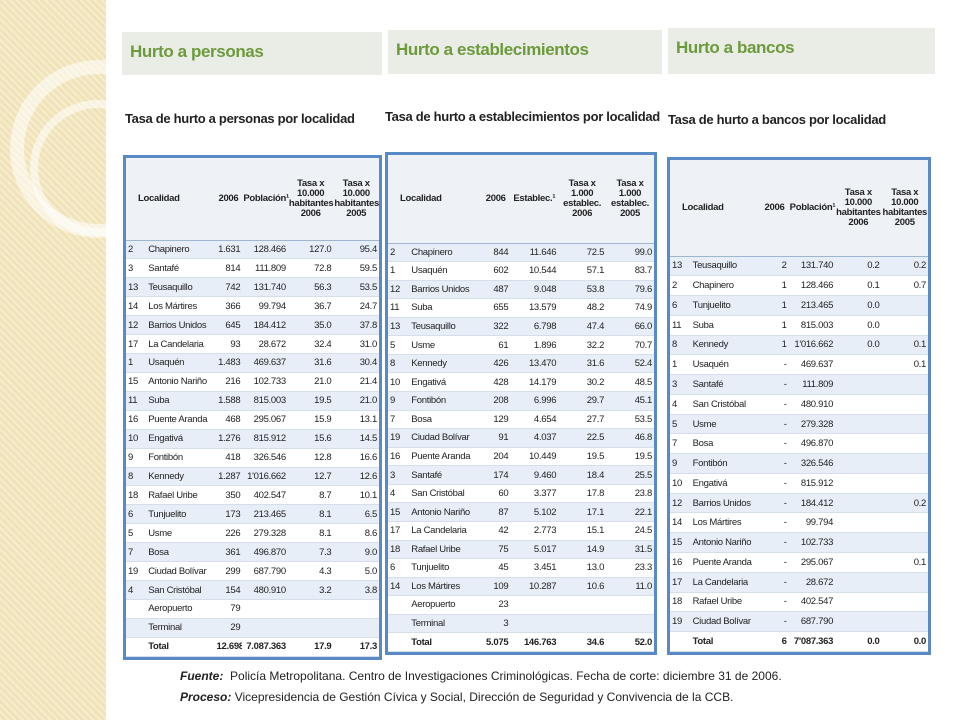 This screenshot has height=720, width=960. I want to click on data-row: 4 San Cristóbal 154 480.910 3.2 3.8, so click(252, 590).